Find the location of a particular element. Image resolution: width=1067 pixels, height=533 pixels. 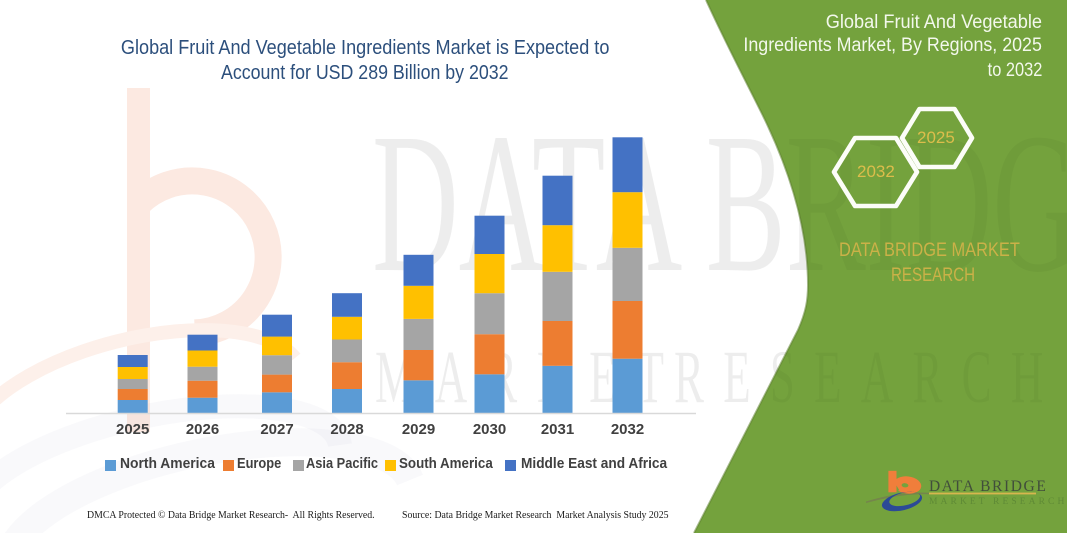

svg-text: RESEARCH is located at coordinates (868, 378).